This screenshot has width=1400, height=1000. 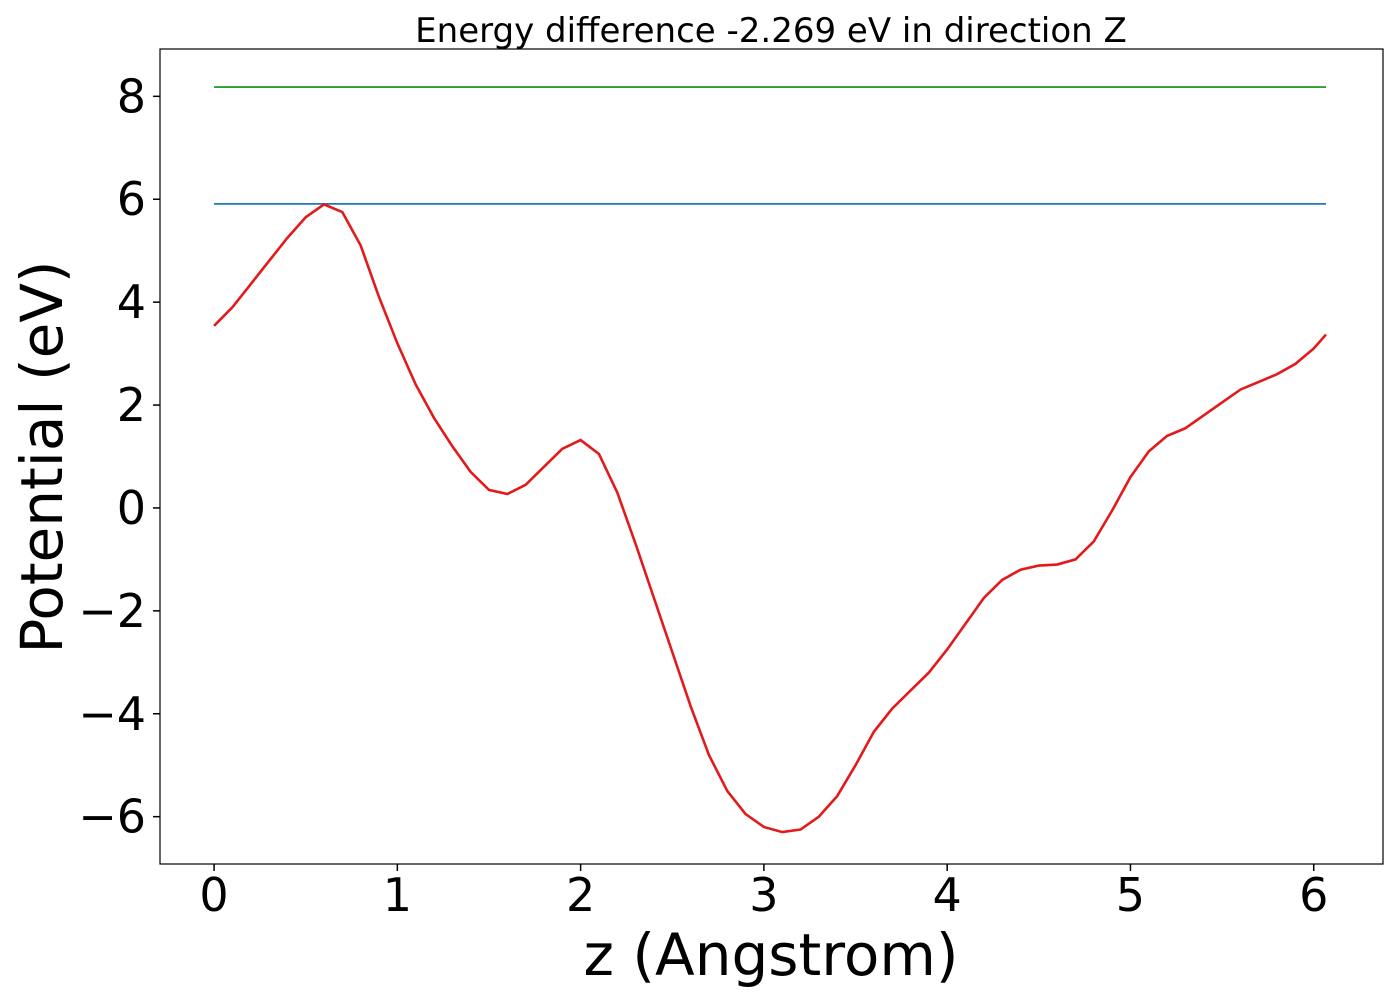 What do you see at coordinates (580, 895) in the screenshot?
I see `x-tick-label: 2` at bounding box center [580, 895].